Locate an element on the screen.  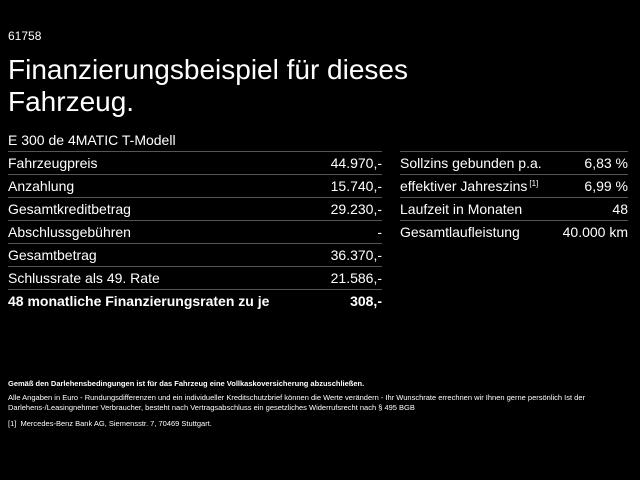
label-text: Abschlussgebühren is located at coordinates (69, 232).